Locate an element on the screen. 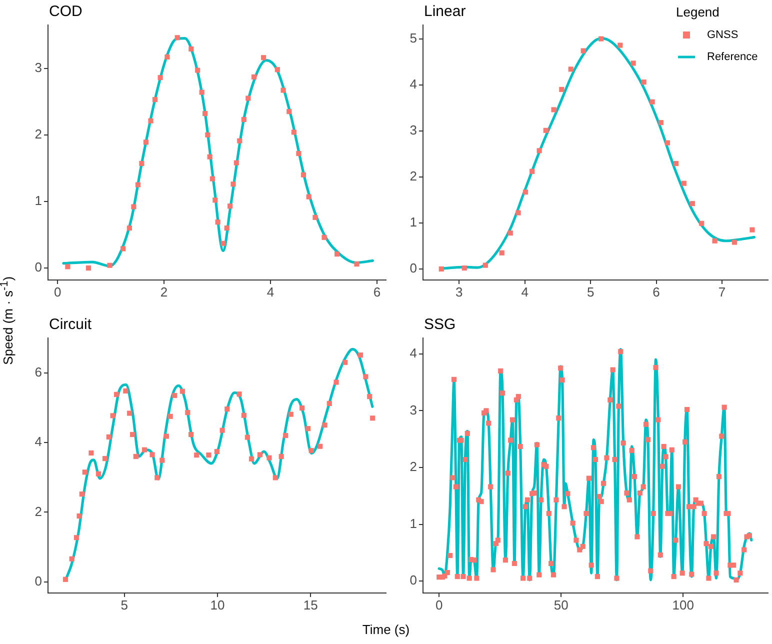 This screenshot has height=644, width=772. y-tick-label: 6 is located at coordinates (38, 372).